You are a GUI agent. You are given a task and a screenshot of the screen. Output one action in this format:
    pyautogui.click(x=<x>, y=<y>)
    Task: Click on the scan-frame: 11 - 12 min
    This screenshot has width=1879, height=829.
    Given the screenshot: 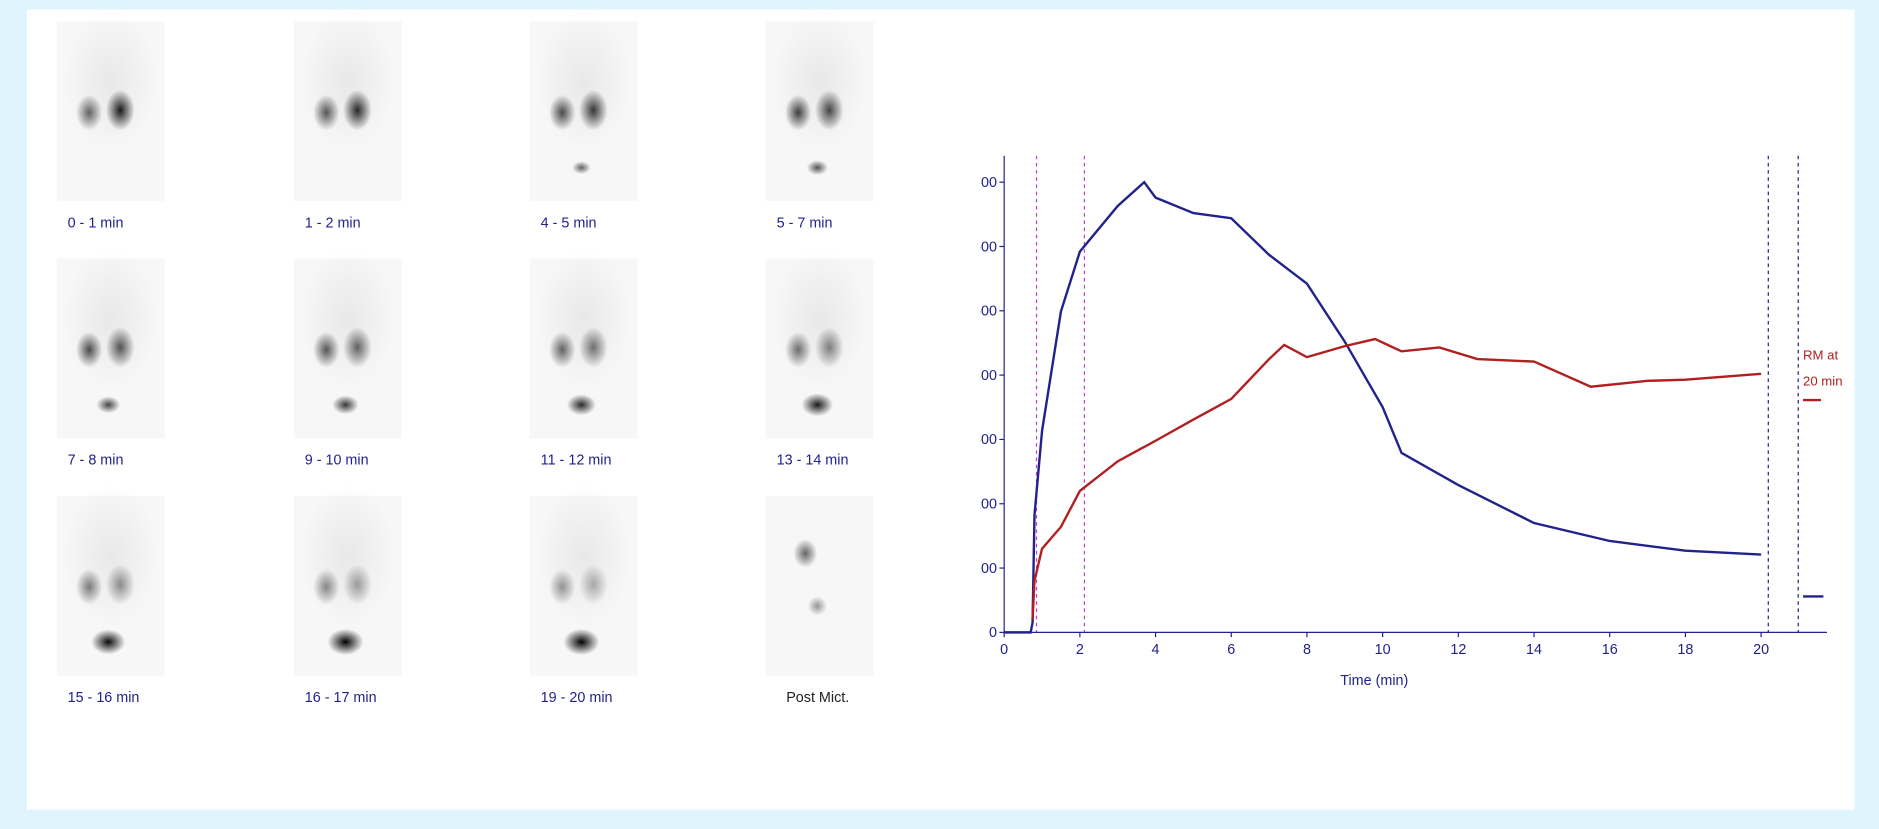 What is the action you would take?
    pyautogui.click(x=583, y=357)
    